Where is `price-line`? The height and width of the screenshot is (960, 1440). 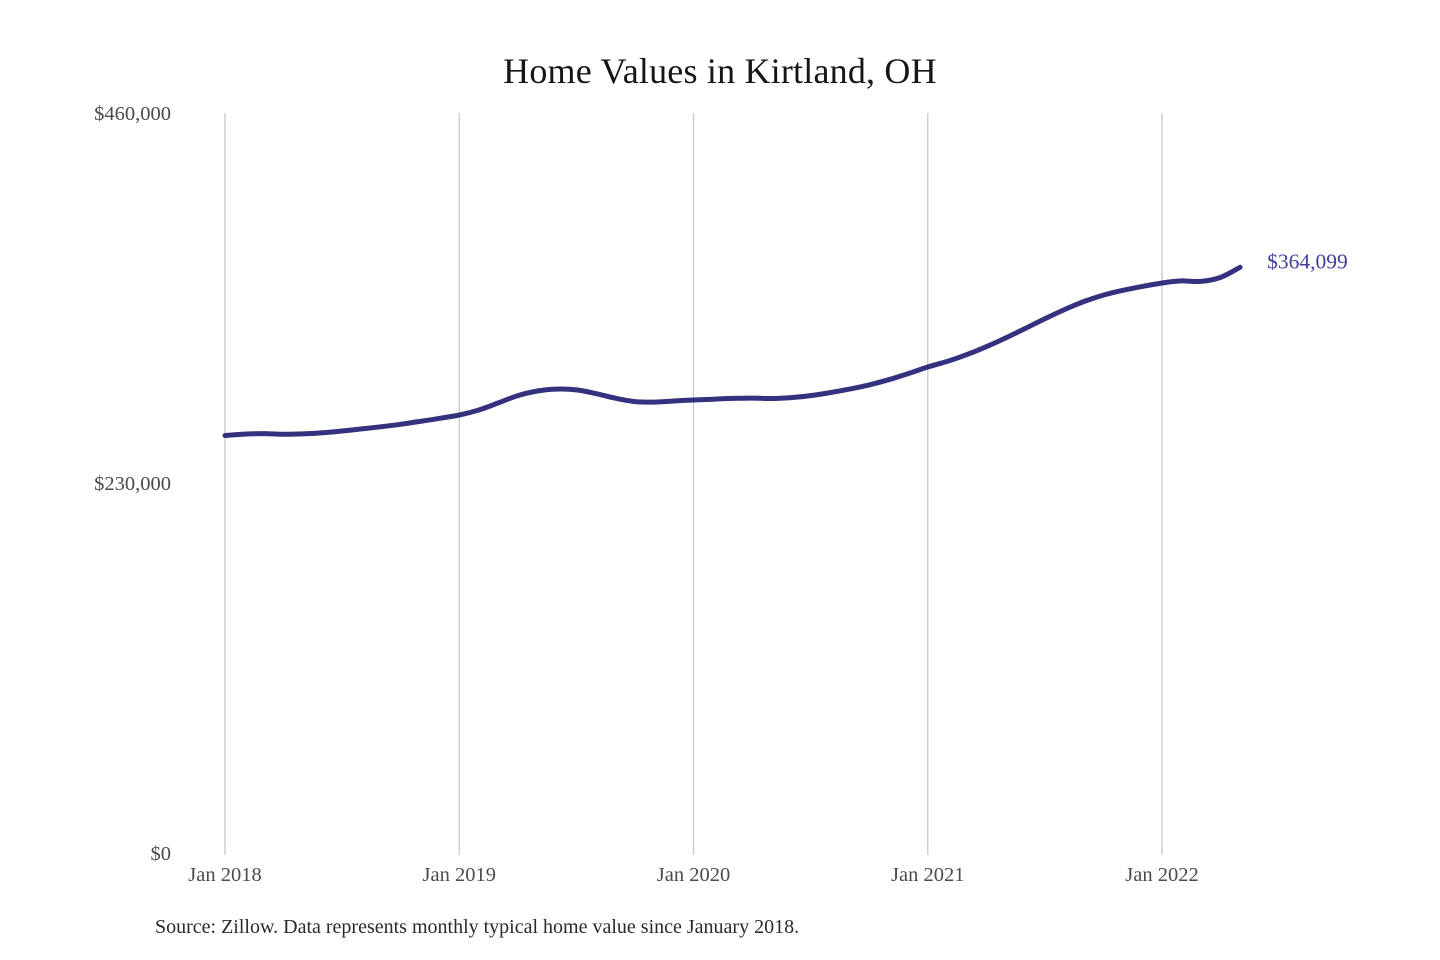 price-line is located at coordinates (732, 351).